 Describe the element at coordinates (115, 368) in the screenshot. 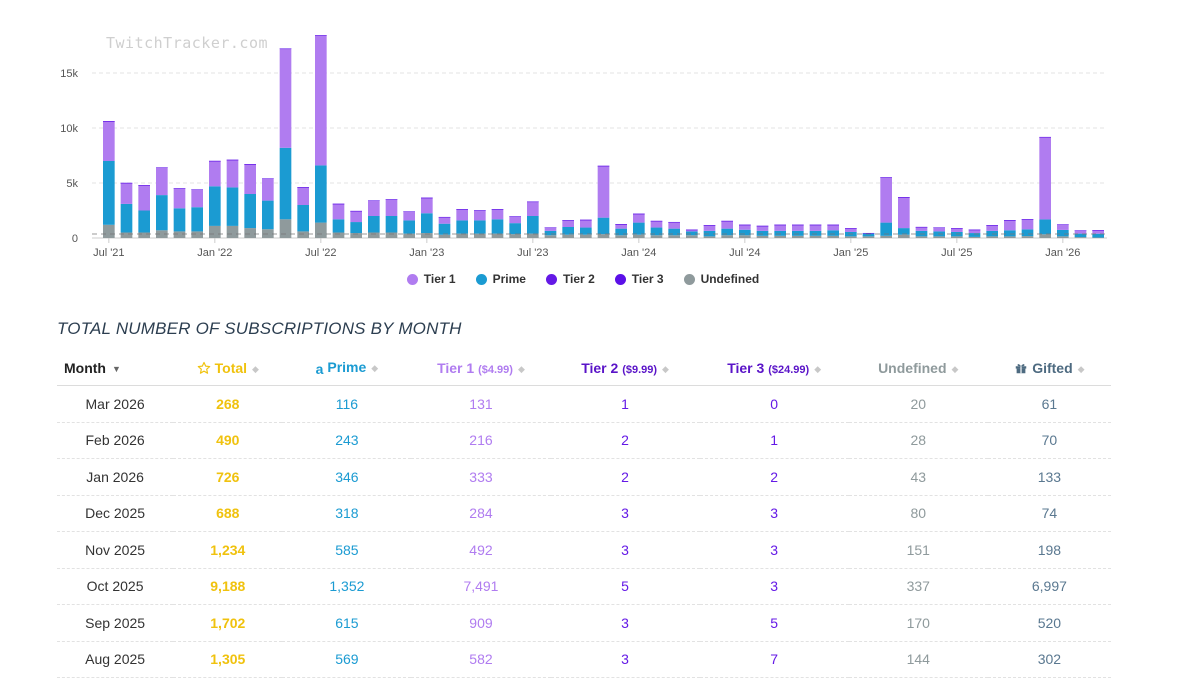

I see `column-header-month: Month ▼` at that location.